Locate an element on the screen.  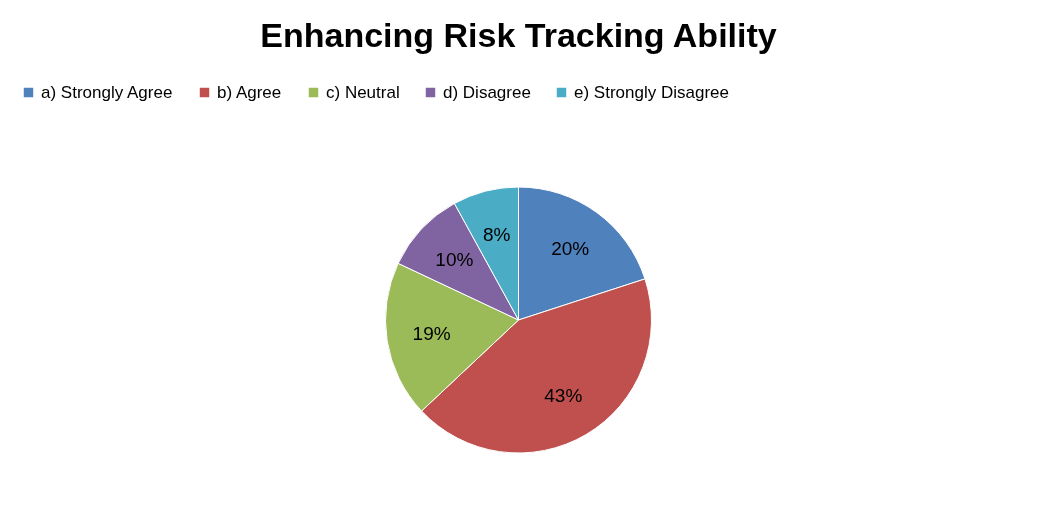
legend-label: d) Disagree is located at coordinates (487, 92).